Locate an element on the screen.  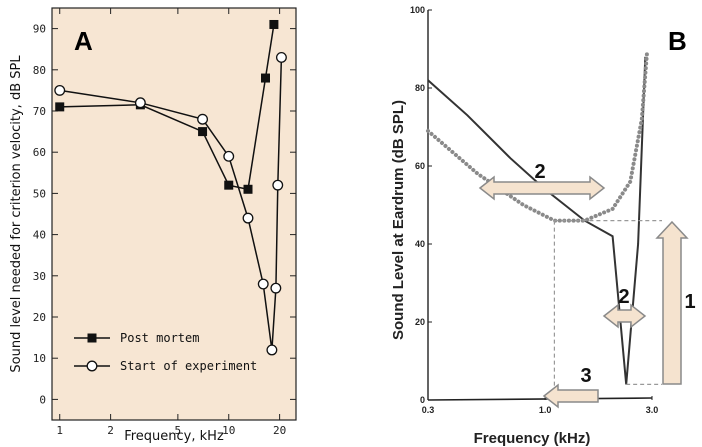
x-tick-label: 1 is located at coordinates (59, 430).